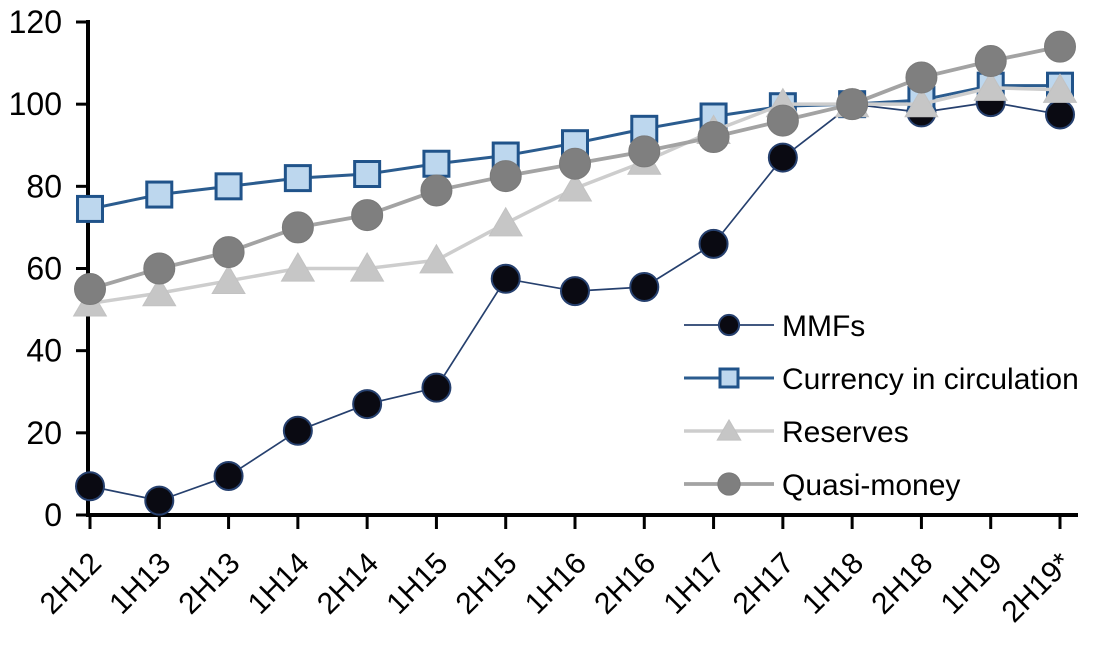  I want to click on x-tick-label: 2H17, so click(764, 584).